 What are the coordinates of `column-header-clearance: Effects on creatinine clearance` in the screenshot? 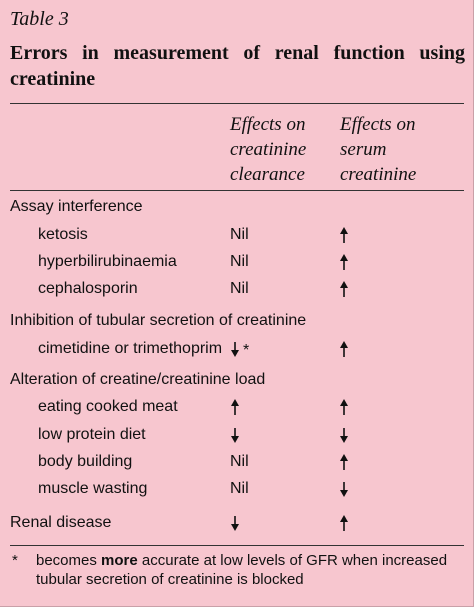 It's located at (268, 149).